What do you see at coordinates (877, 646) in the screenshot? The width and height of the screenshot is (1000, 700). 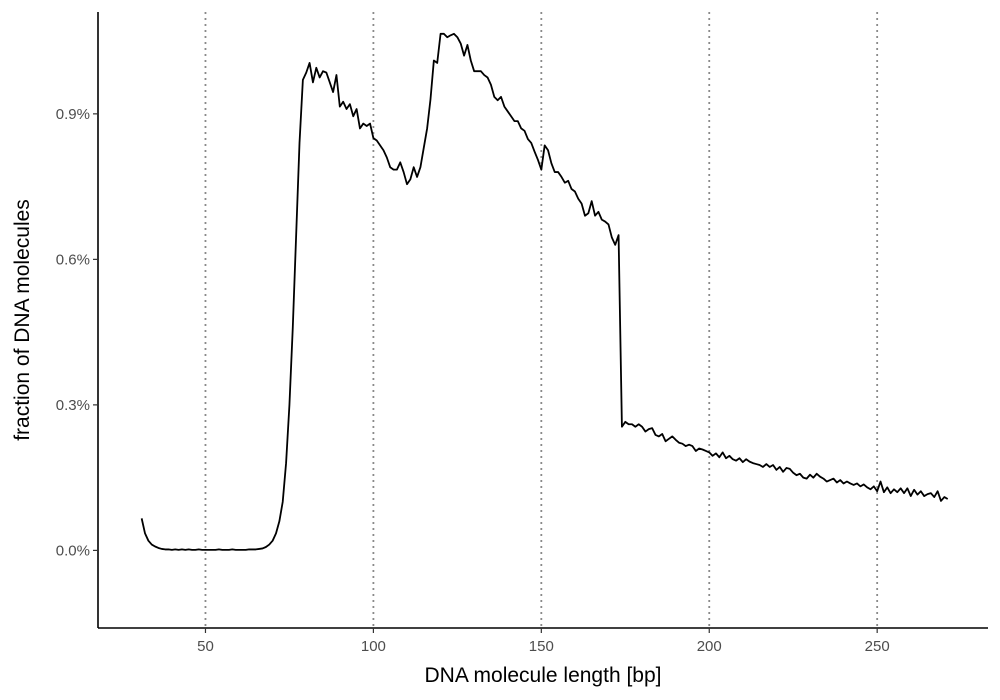 I see `x-tick-label: 250` at bounding box center [877, 646].